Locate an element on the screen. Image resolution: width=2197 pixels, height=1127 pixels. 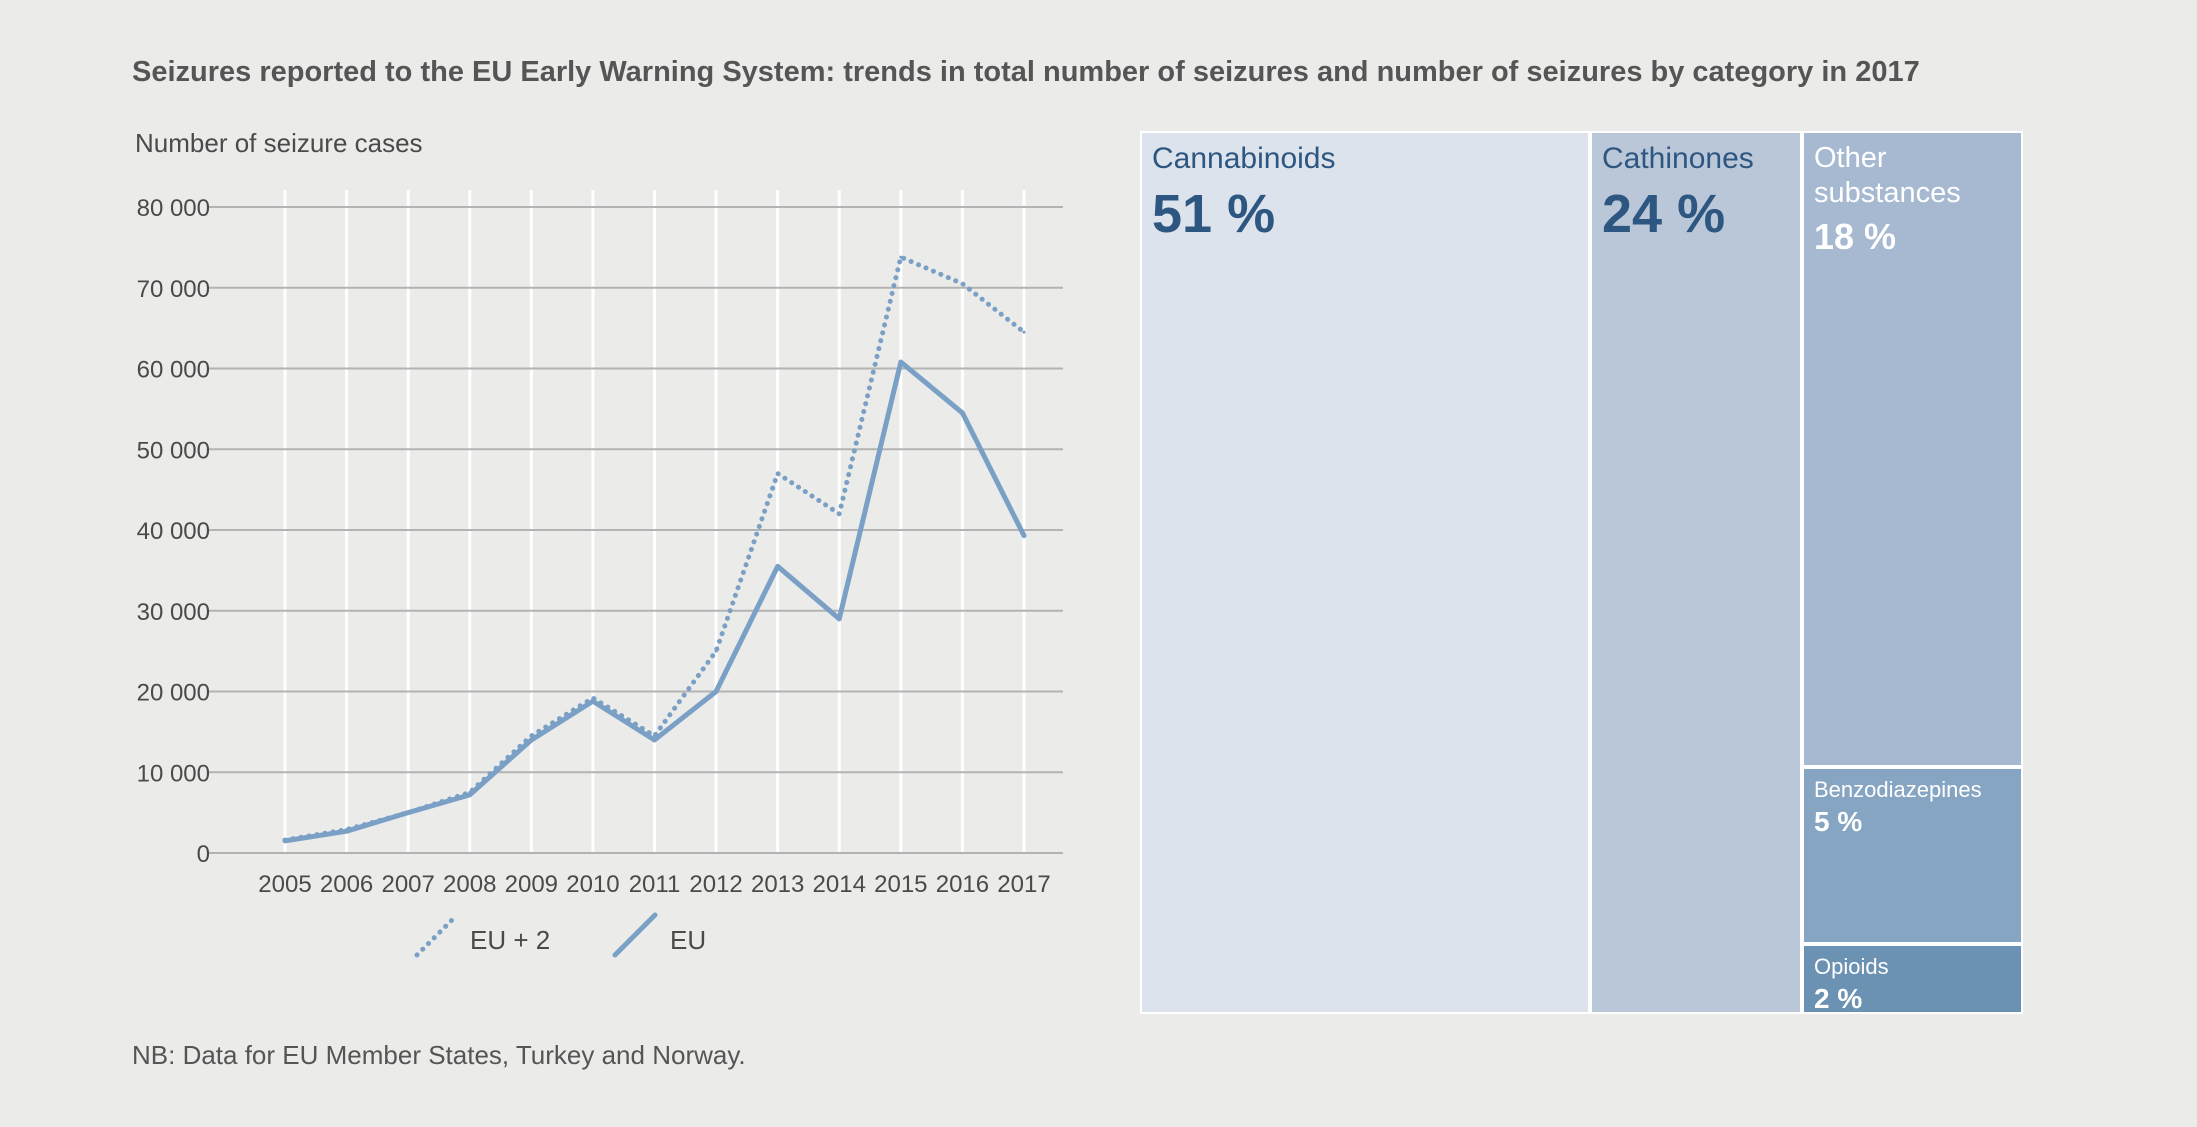
x-tick-label: 2007 is located at coordinates (407, 884).